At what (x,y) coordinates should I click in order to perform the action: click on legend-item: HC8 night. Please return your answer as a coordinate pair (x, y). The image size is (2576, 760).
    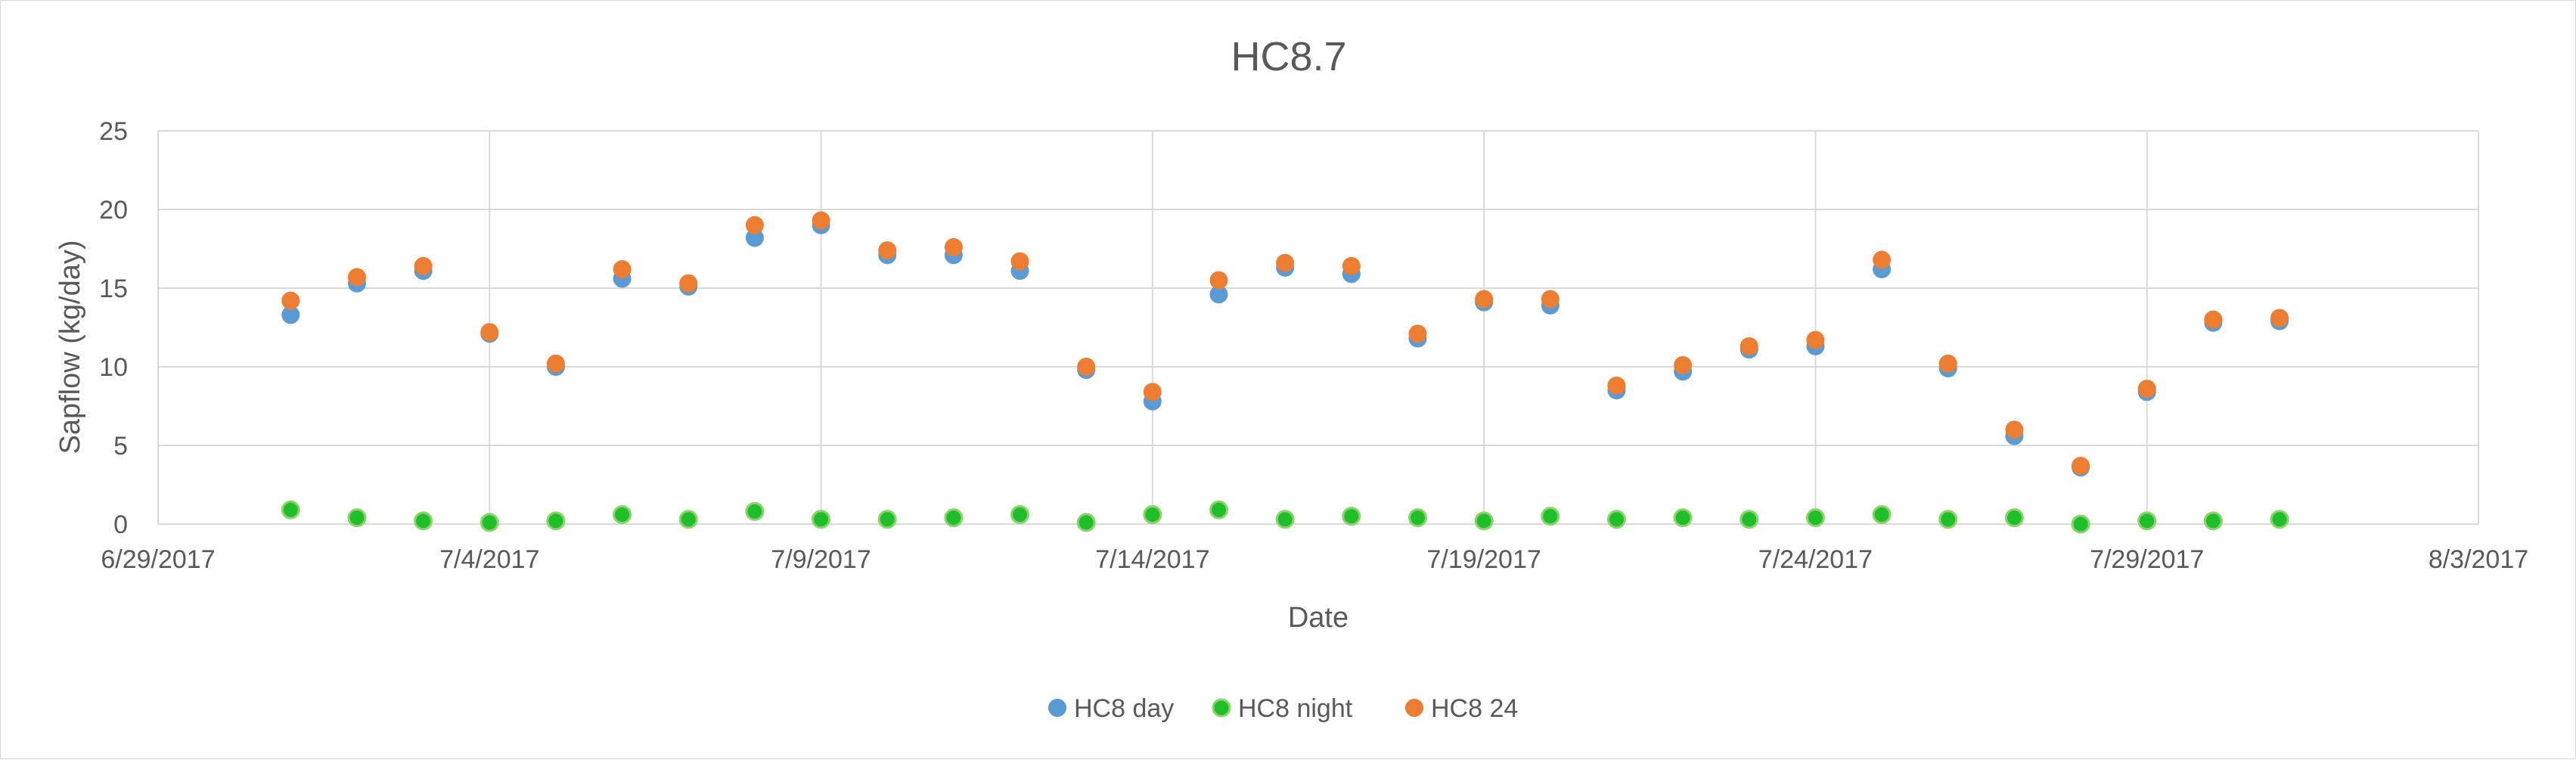
    Looking at the image, I should click on (1282, 708).